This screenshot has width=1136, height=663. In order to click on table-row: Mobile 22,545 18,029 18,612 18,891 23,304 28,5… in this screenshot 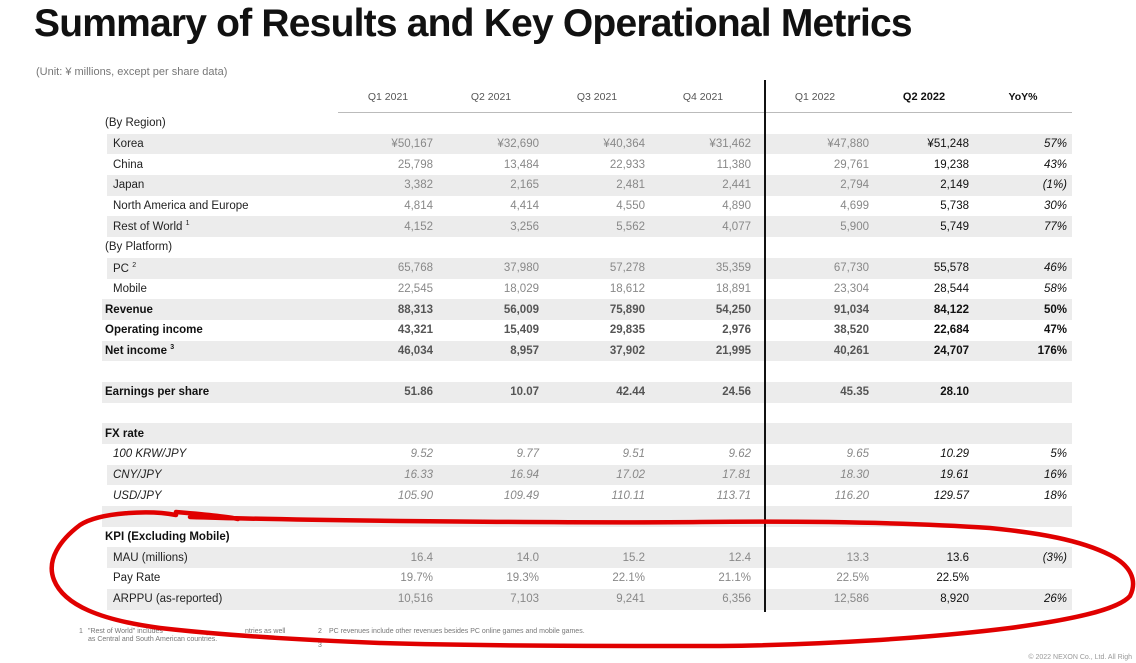, I will do `click(587, 289)`.